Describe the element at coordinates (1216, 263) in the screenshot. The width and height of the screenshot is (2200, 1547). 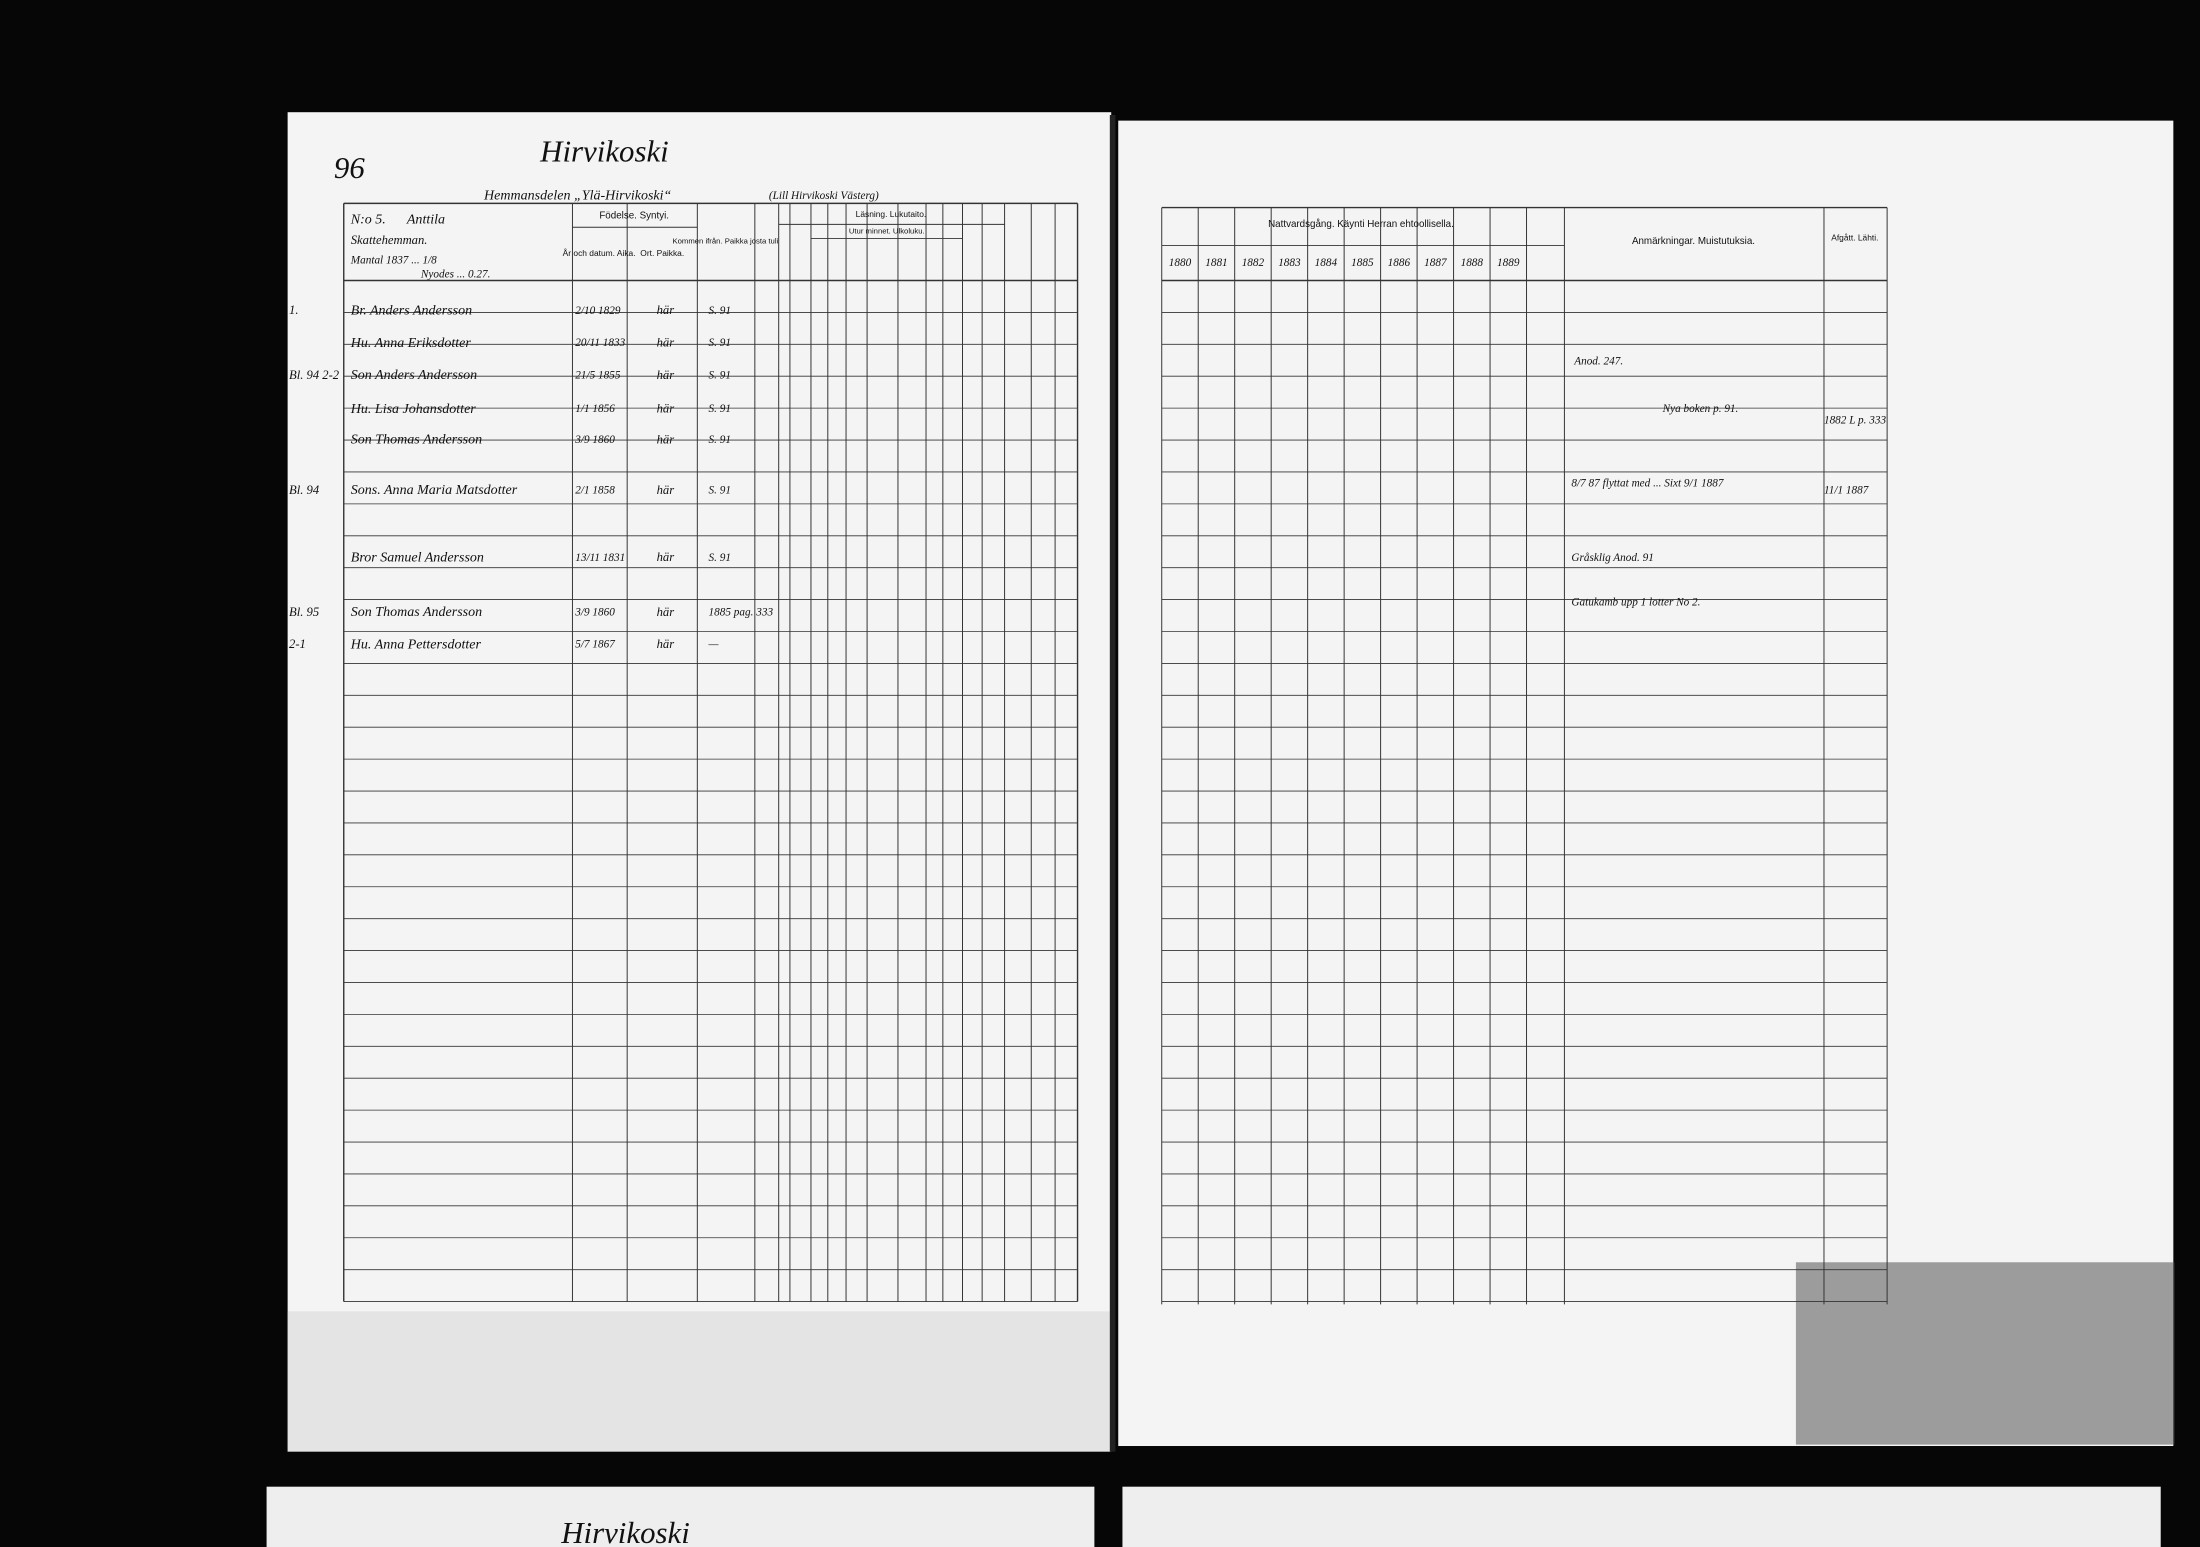
I see `text: 1881` at that location.